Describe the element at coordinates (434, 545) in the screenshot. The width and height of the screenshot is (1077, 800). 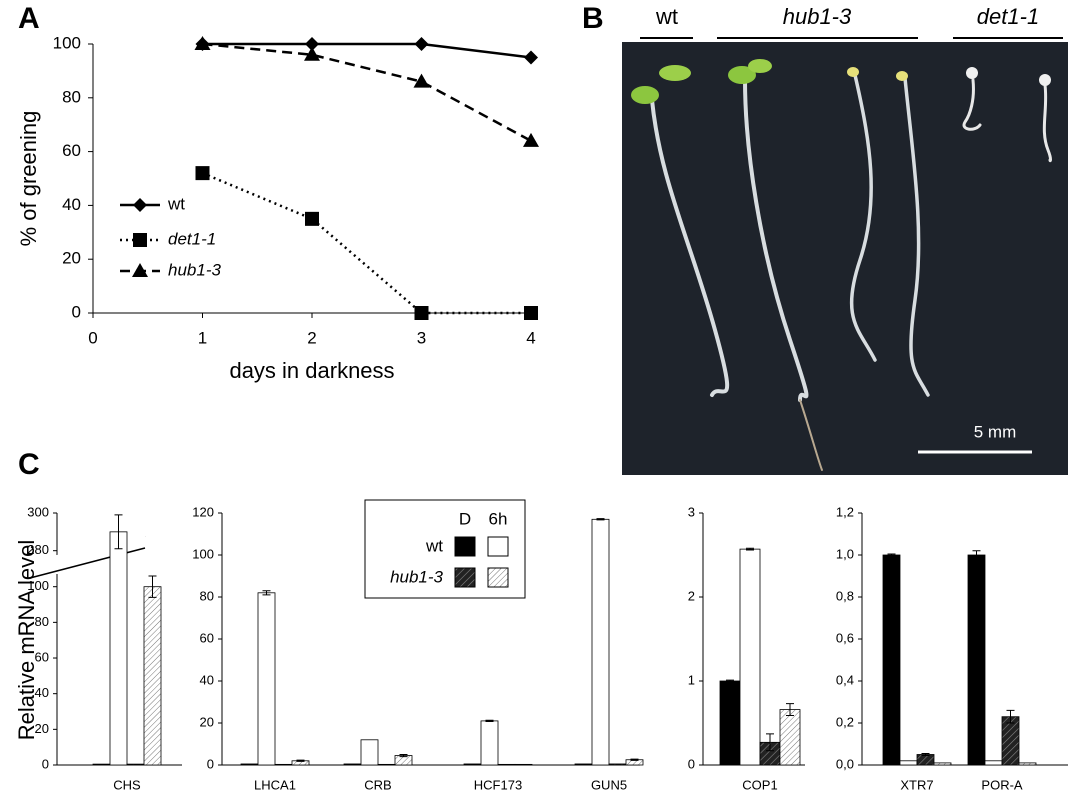
I see `legend-row: wt` at that location.